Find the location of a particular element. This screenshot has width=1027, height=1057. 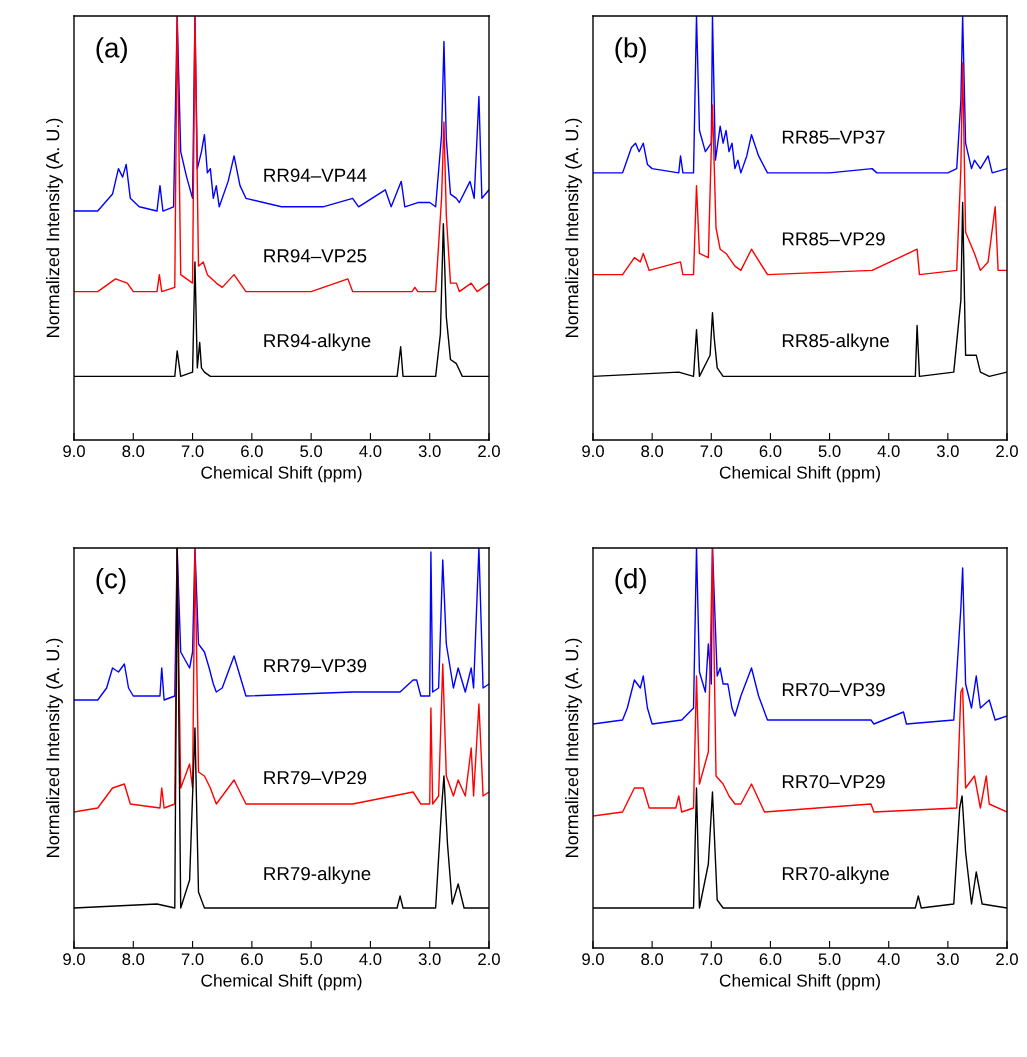

series-label: RR94-alkyne is located at coordinates (317, 342).